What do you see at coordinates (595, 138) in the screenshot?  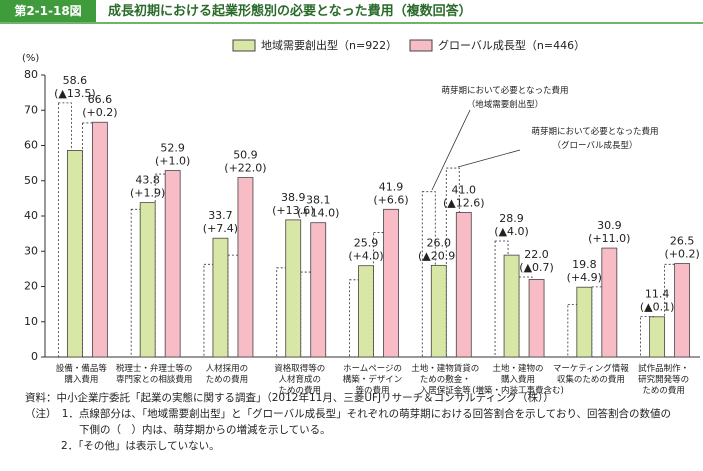 I see `annotation: 萌芽期において必要となった費用（グローバル成長型）` at bounding box center [595, 138].